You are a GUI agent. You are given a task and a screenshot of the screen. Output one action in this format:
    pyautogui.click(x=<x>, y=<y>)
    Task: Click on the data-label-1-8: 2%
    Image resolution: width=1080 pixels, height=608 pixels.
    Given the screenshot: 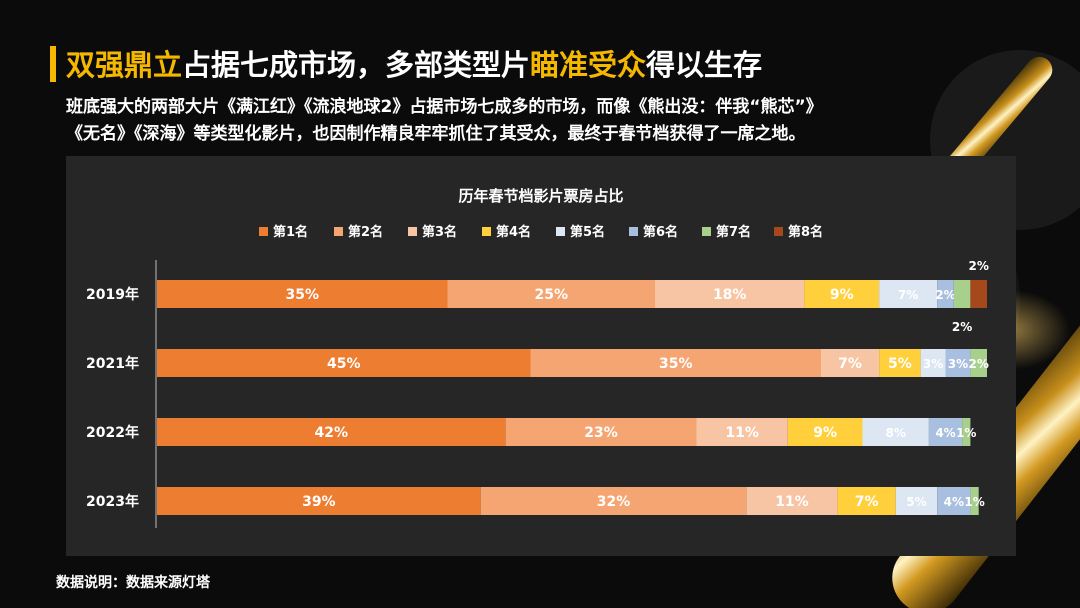 What is the action you would take?
    pyautogui.click(x=979, y=266)
    